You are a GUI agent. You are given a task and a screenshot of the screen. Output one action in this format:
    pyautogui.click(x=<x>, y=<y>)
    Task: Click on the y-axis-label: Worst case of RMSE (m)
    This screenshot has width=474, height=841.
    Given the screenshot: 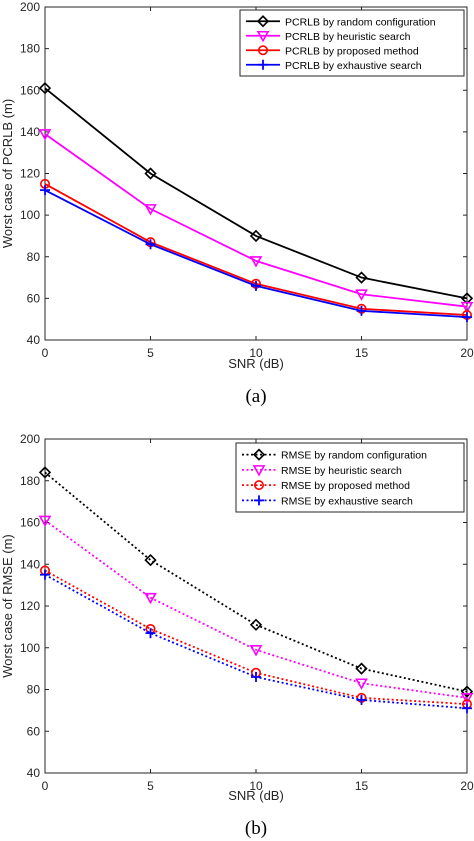 What is the action you would take?
    pyautogui.click(x=7, y=606)
    